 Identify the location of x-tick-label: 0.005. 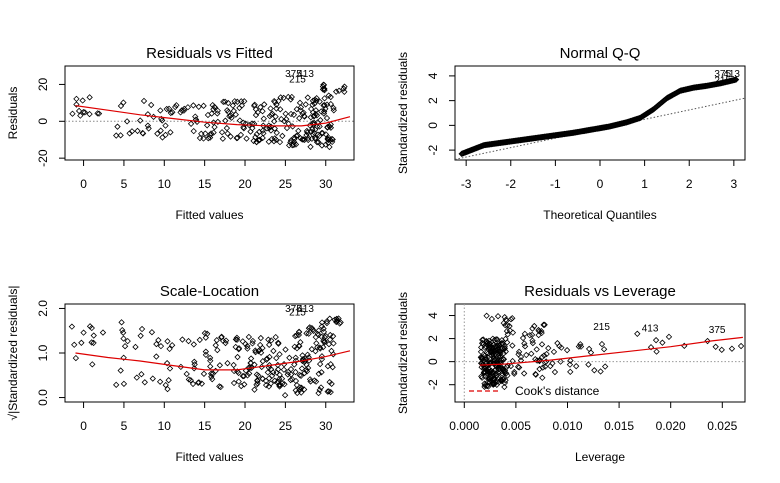
(516, 426).